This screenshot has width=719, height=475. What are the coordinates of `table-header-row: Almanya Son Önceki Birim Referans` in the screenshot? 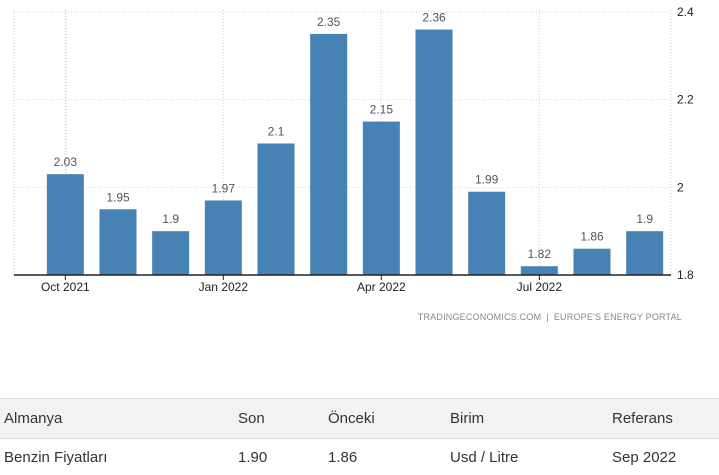 It's located at (359, 419).